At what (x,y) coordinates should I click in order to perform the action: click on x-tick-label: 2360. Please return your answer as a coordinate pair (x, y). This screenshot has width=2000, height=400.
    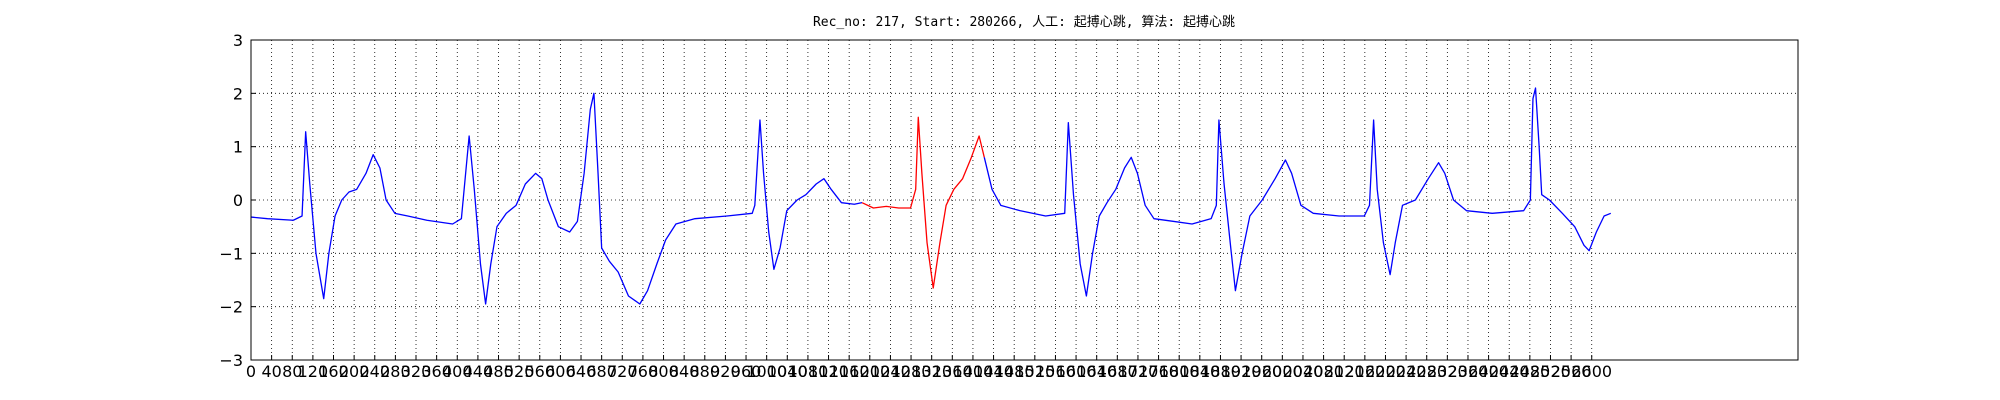
    Looking at the image, I should click on (1468, 371).